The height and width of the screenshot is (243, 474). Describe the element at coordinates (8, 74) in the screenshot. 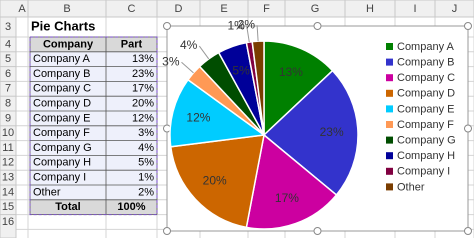

I see `row-header: 6` at that location.